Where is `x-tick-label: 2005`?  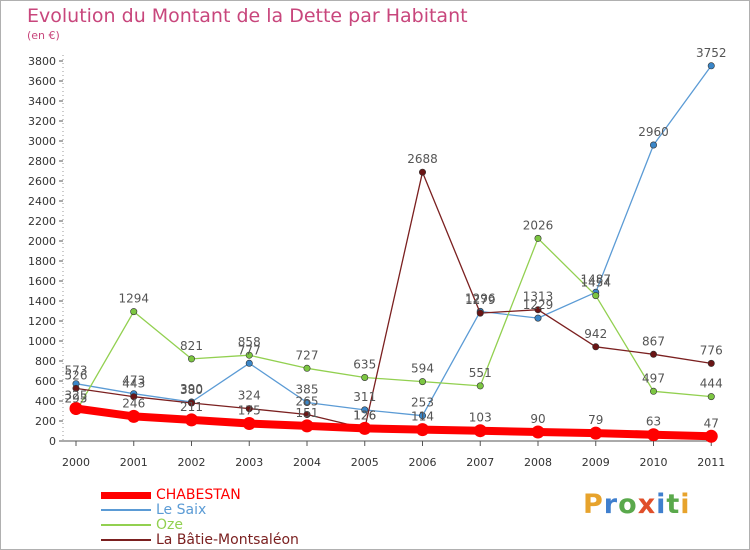 x-tick-label: 2005 is located at coordinates (365, 462).